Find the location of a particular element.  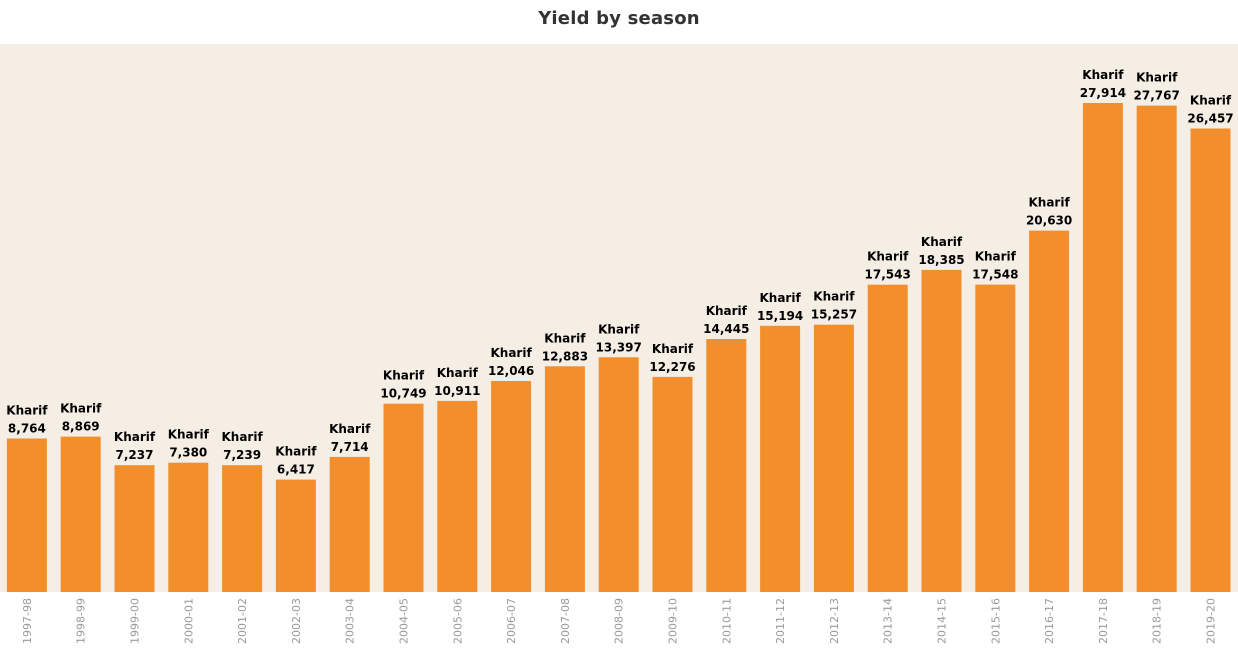

x-tick-label: 2010-11 is located at coordinates (726, 621).